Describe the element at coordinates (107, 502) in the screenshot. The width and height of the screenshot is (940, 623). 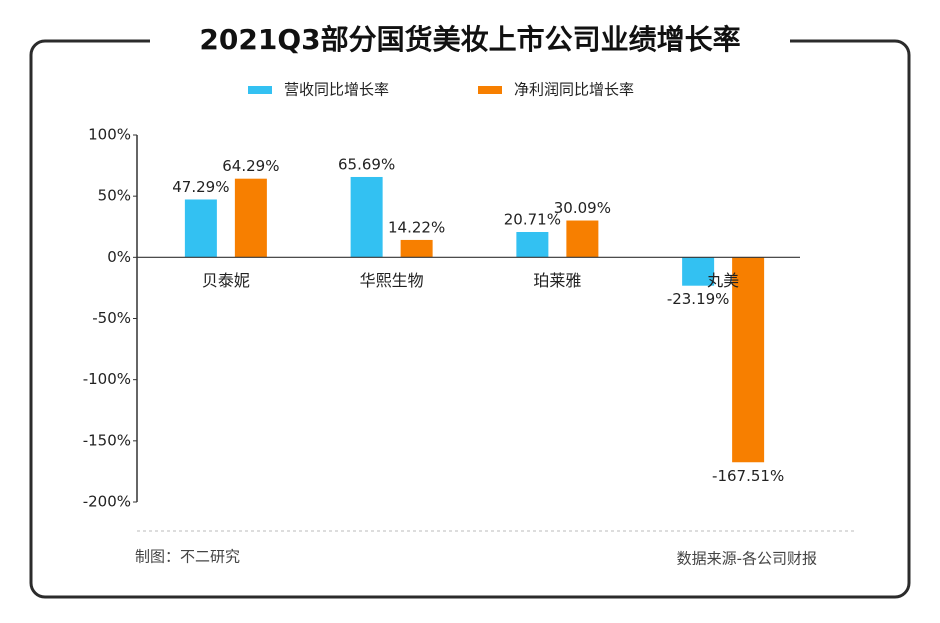
I see `y-tick-label: -200%` at that location.